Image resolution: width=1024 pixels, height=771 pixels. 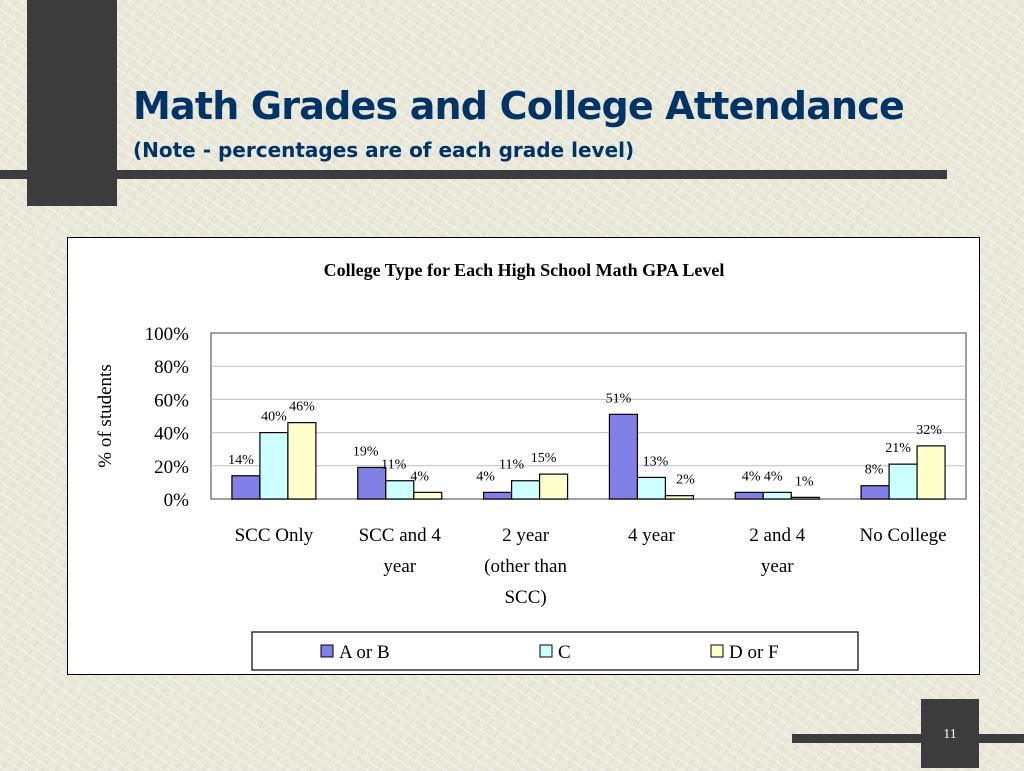 What do you see at coordinates (619, 398) in the screenshot?
I see `data-label: 51%` at bounding box center [619, 398].